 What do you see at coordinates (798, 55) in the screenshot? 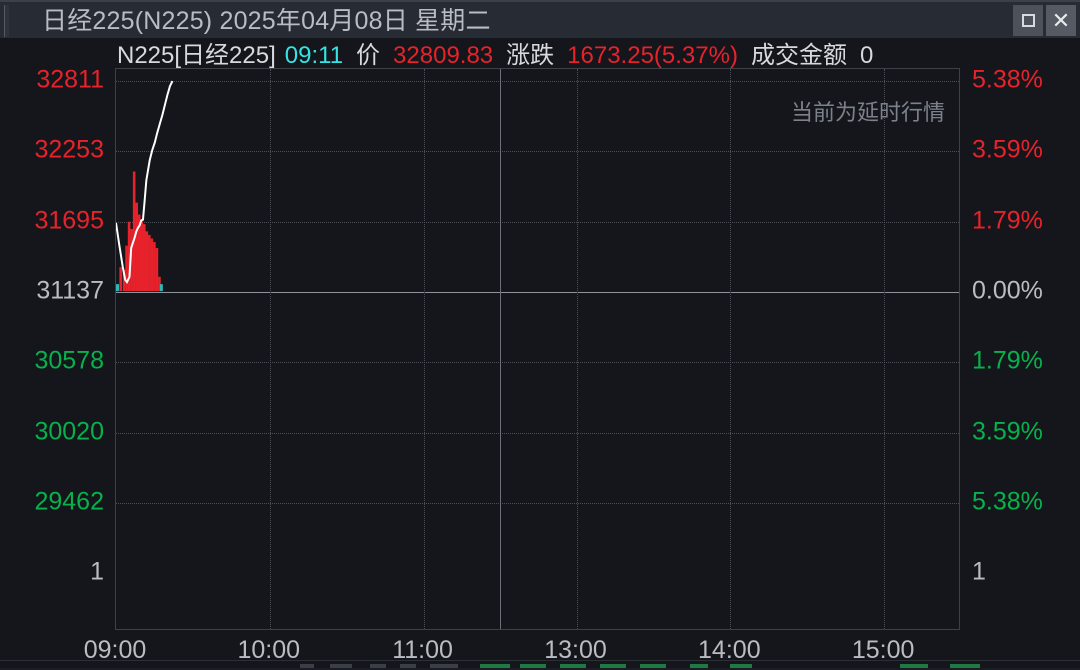
I see `turnover-label: 成交金额` at bounding box center [798, 55].